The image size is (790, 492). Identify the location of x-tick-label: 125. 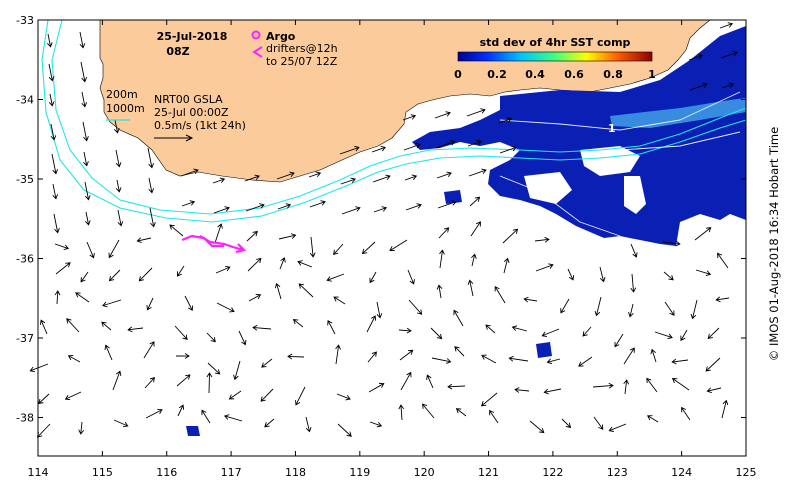
(746, 472).